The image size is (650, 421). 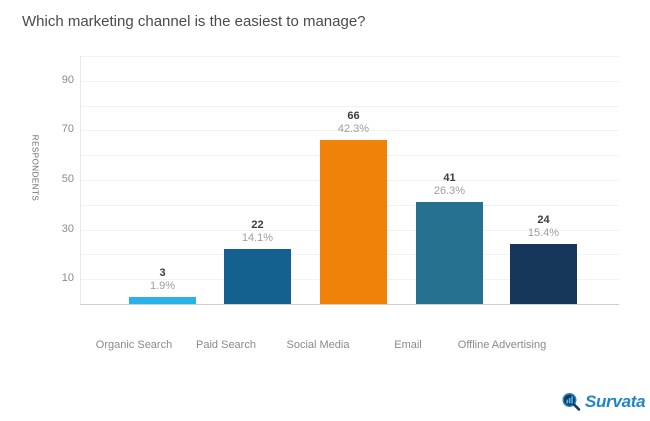 What do you see at coordinates (257, 238) in the screenshot?
I see `bar-percent-label: 14.1%` at bounding box center [257, 238].